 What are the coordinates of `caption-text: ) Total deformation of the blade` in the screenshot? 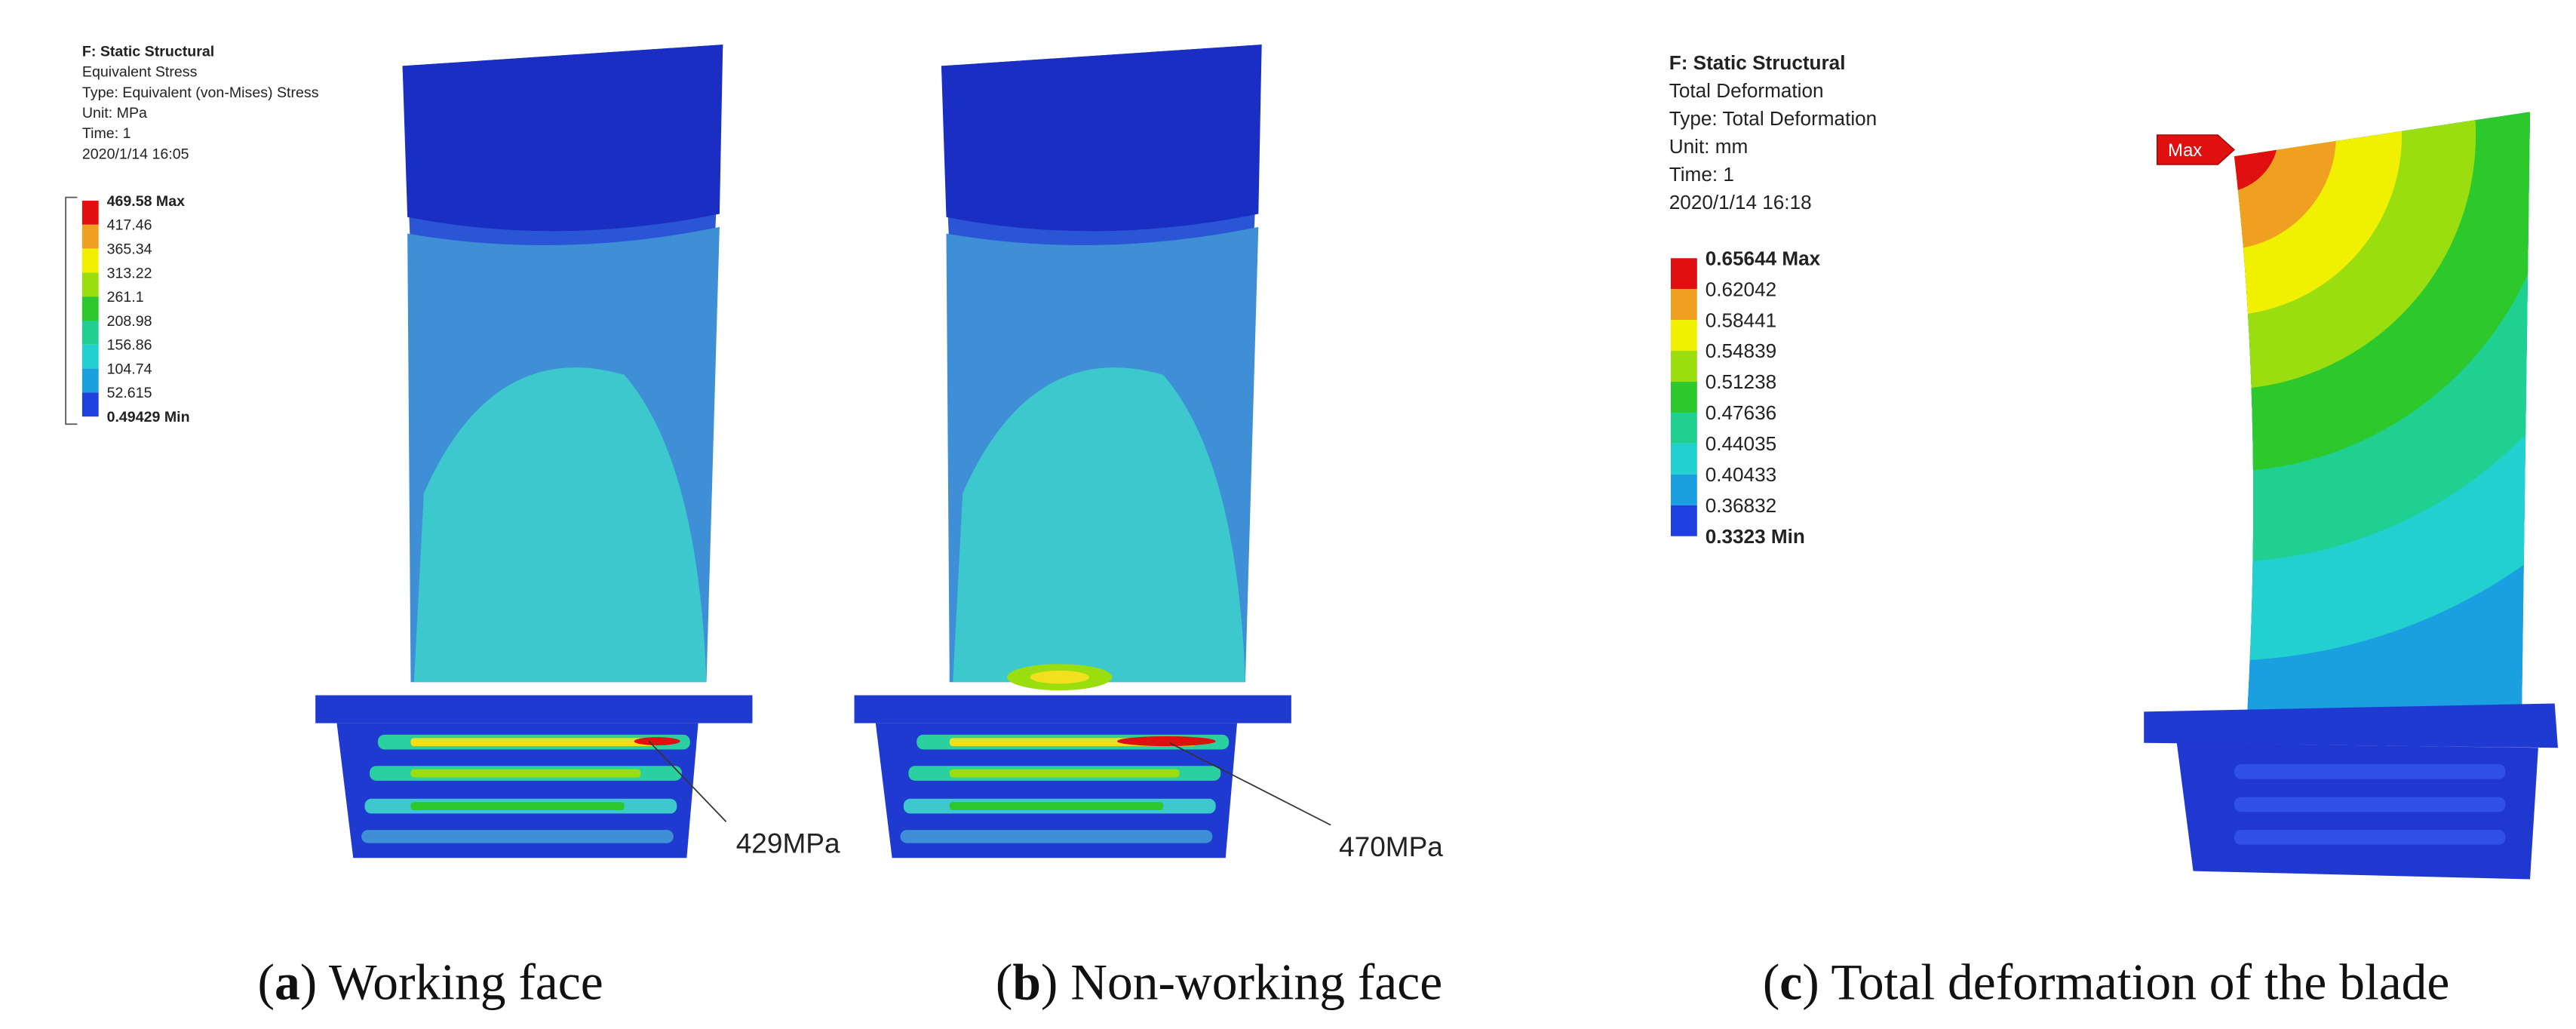 It's located at (2125, 982).